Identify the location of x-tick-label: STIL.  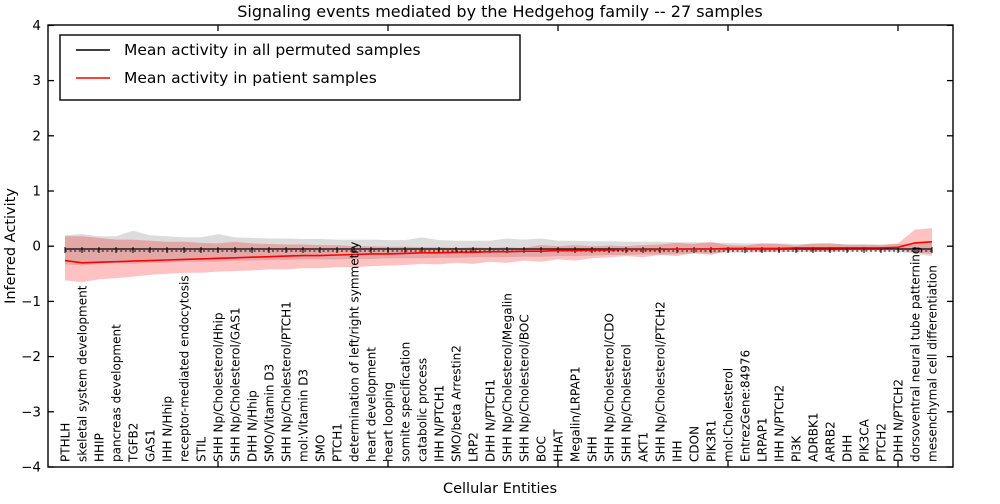
(202, 449).